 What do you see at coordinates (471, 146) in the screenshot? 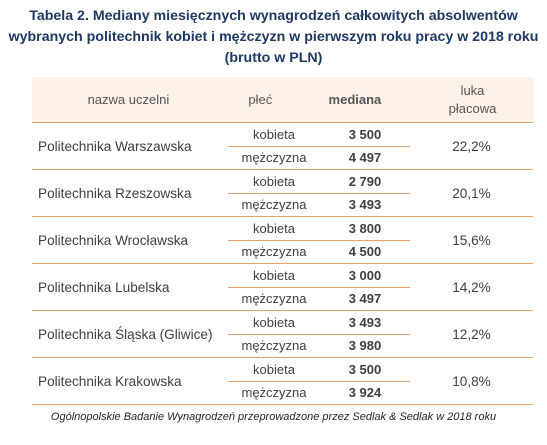
I see `pay-gap: 22,2%` at bounding box center [471, 146].